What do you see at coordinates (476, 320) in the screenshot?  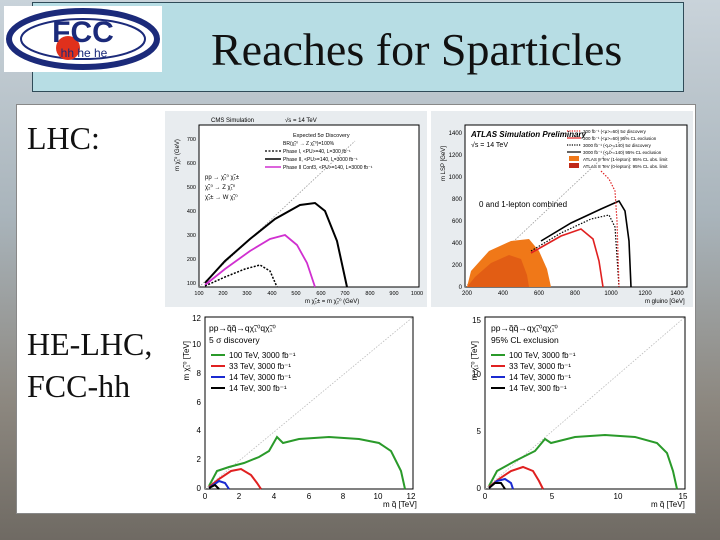 I see `fcc-right-ytick: 15` at bounding box center [476, 320].